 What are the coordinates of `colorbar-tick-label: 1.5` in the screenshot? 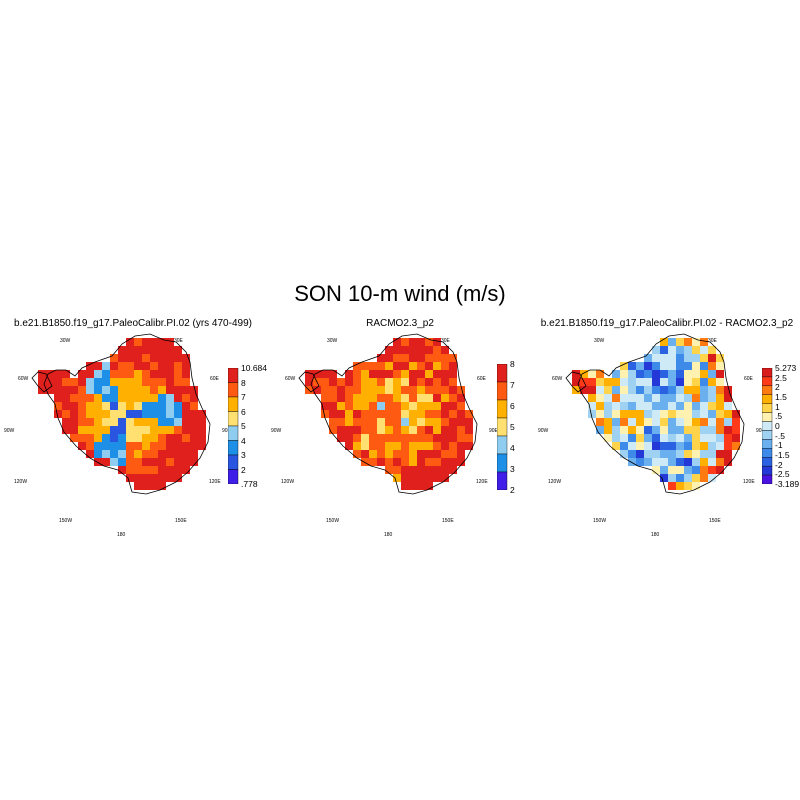 It's located at (781, 397).